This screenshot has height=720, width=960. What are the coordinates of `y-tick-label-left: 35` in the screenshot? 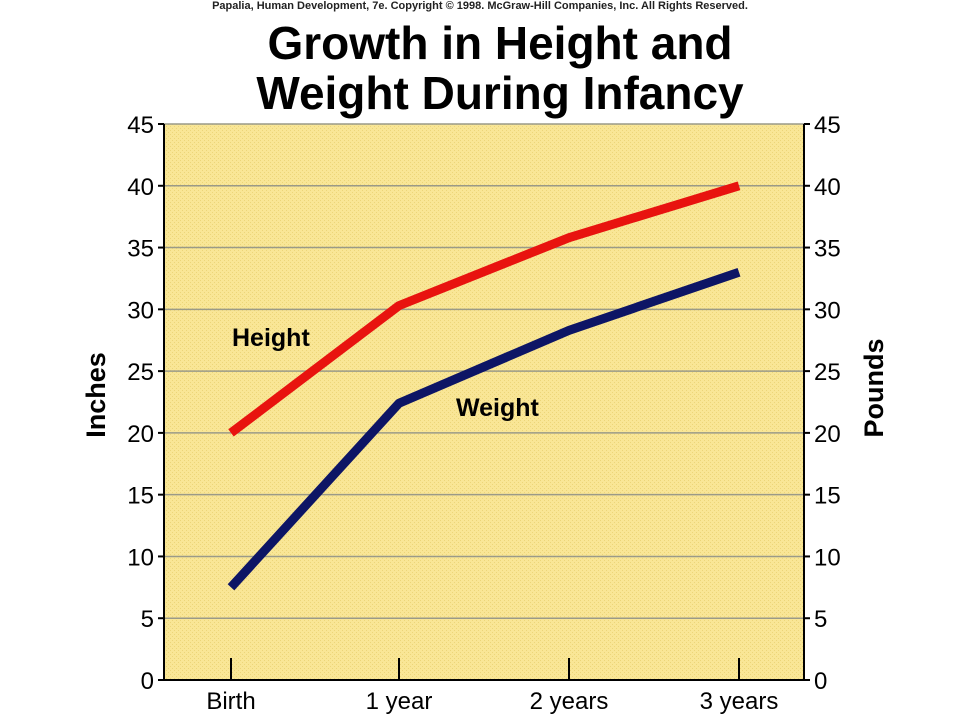 It's located at (140, 249).